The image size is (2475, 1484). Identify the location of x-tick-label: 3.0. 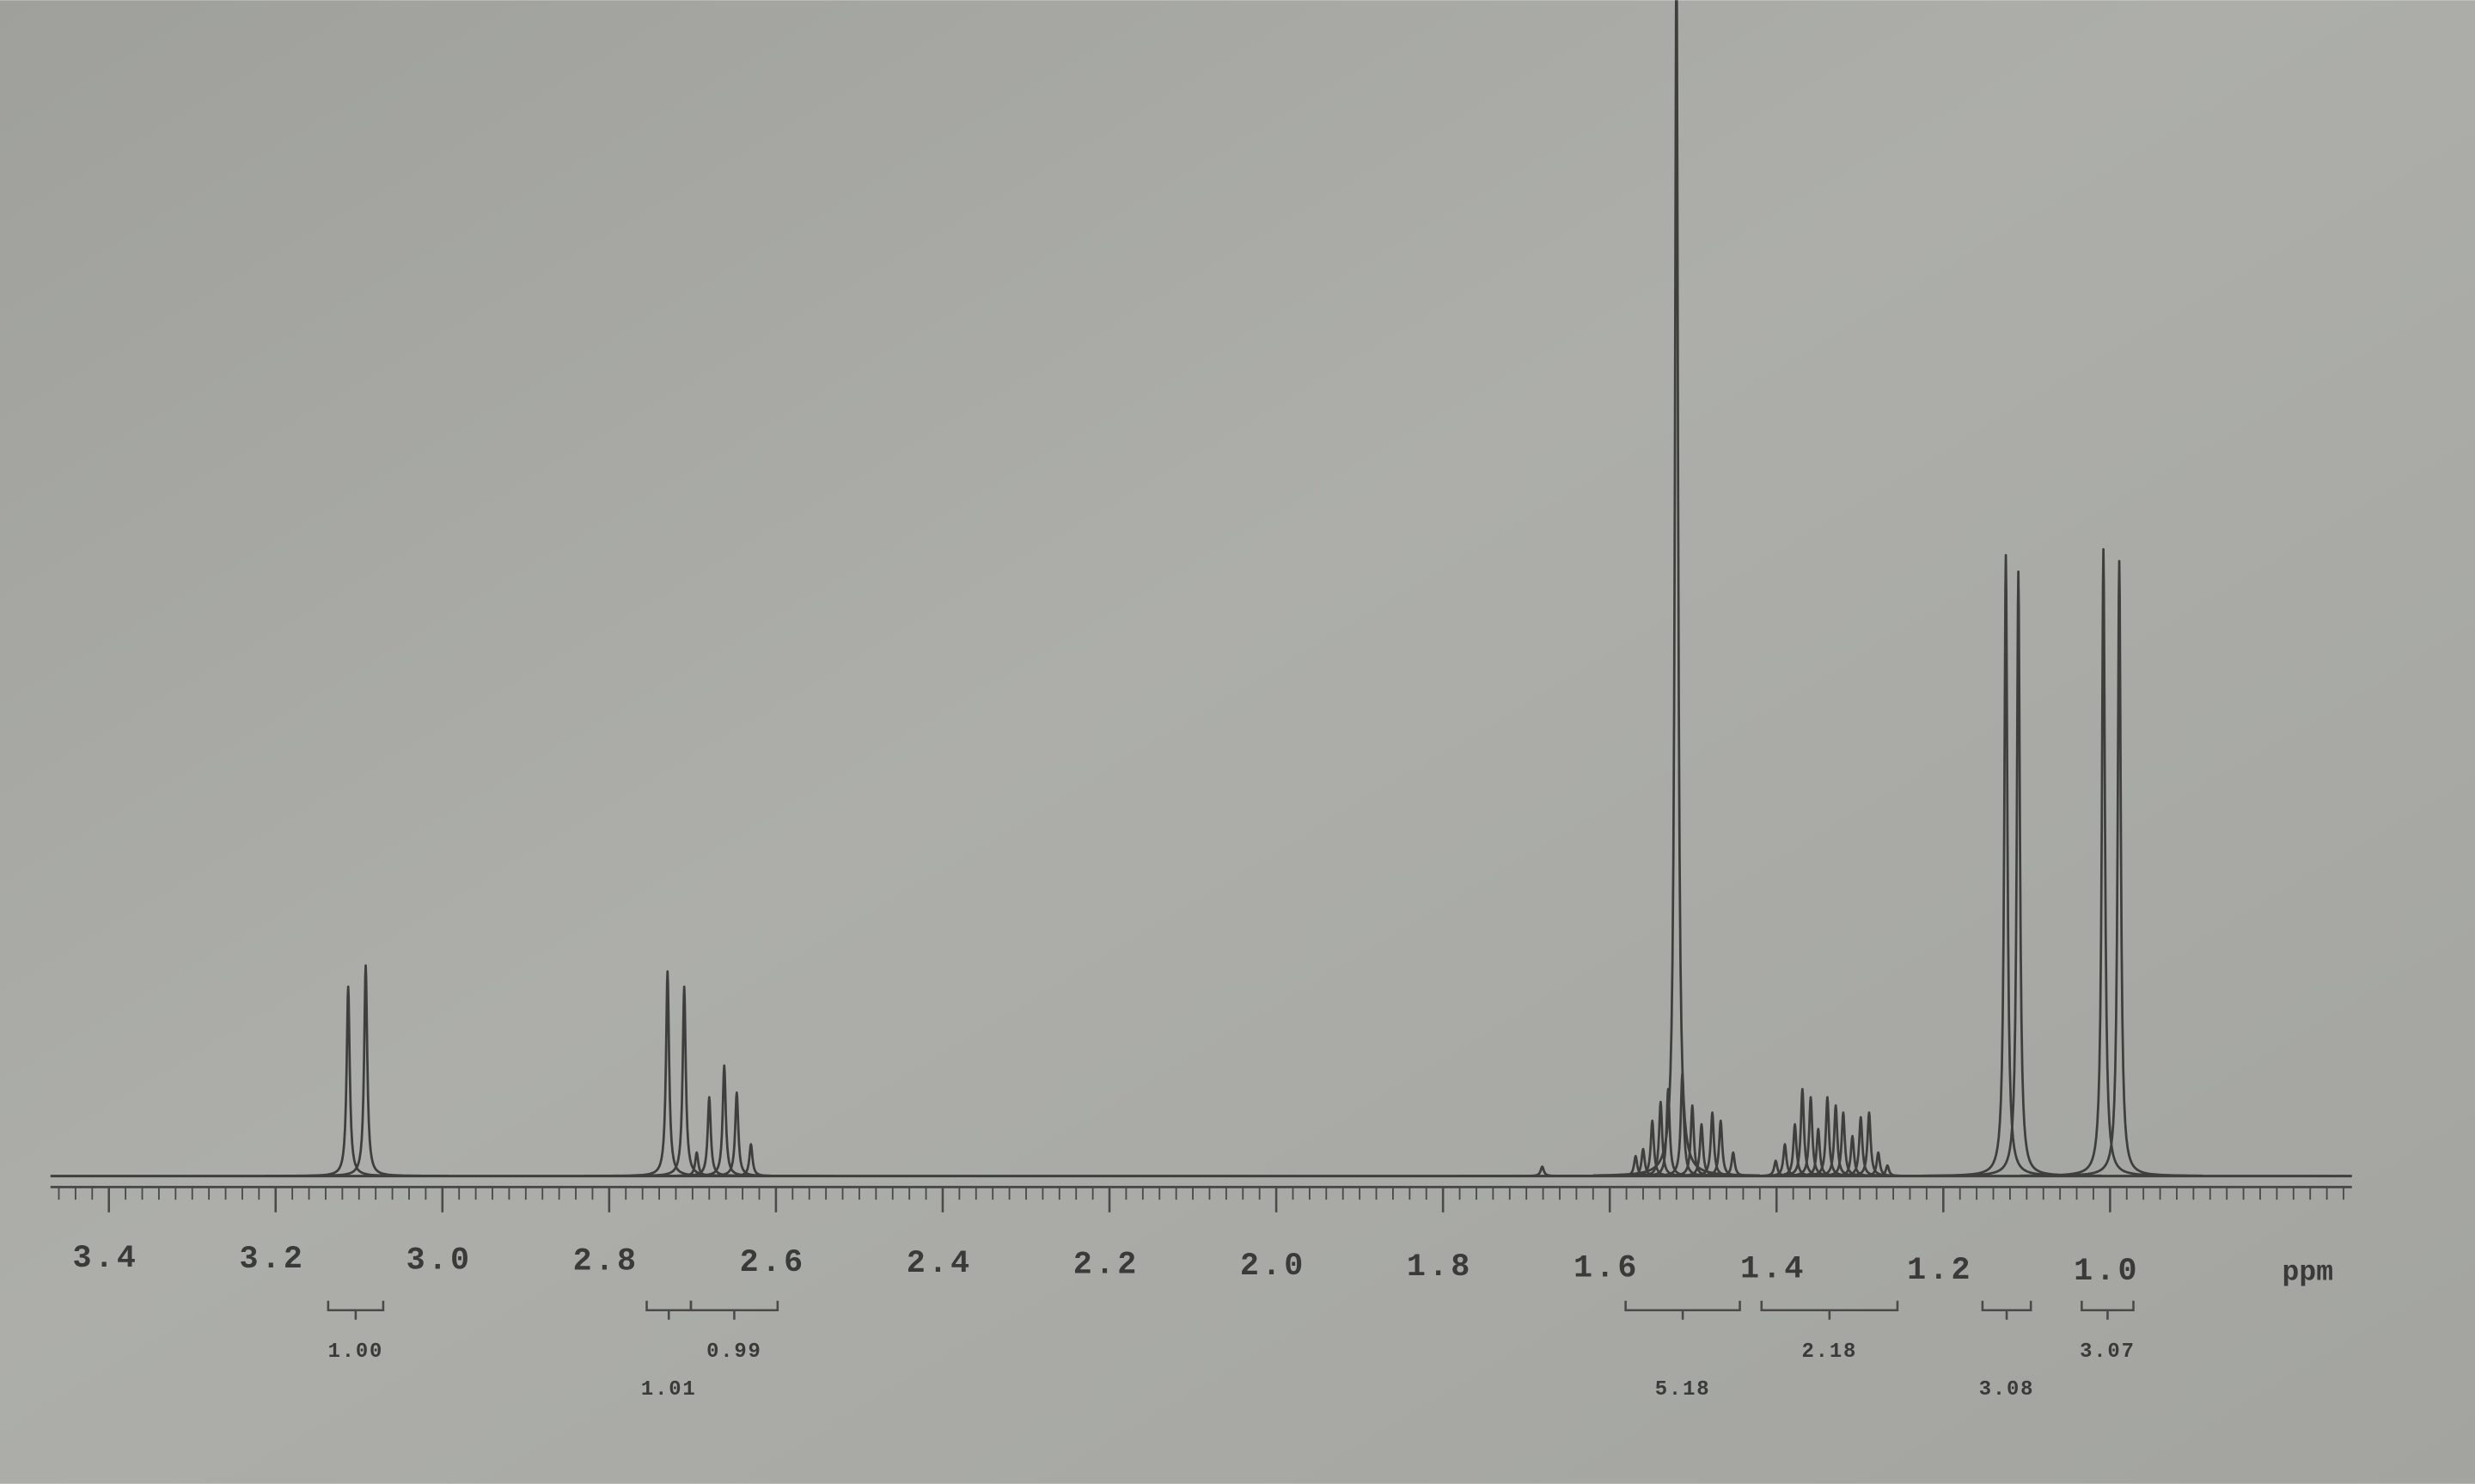
(439, 1261).